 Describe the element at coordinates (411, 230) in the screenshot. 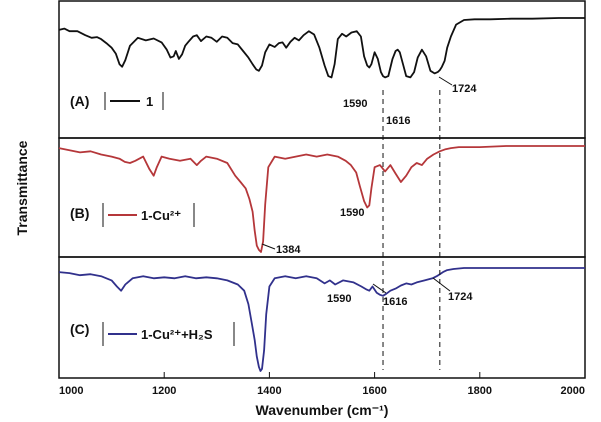

I see `reference-lines` at that location.